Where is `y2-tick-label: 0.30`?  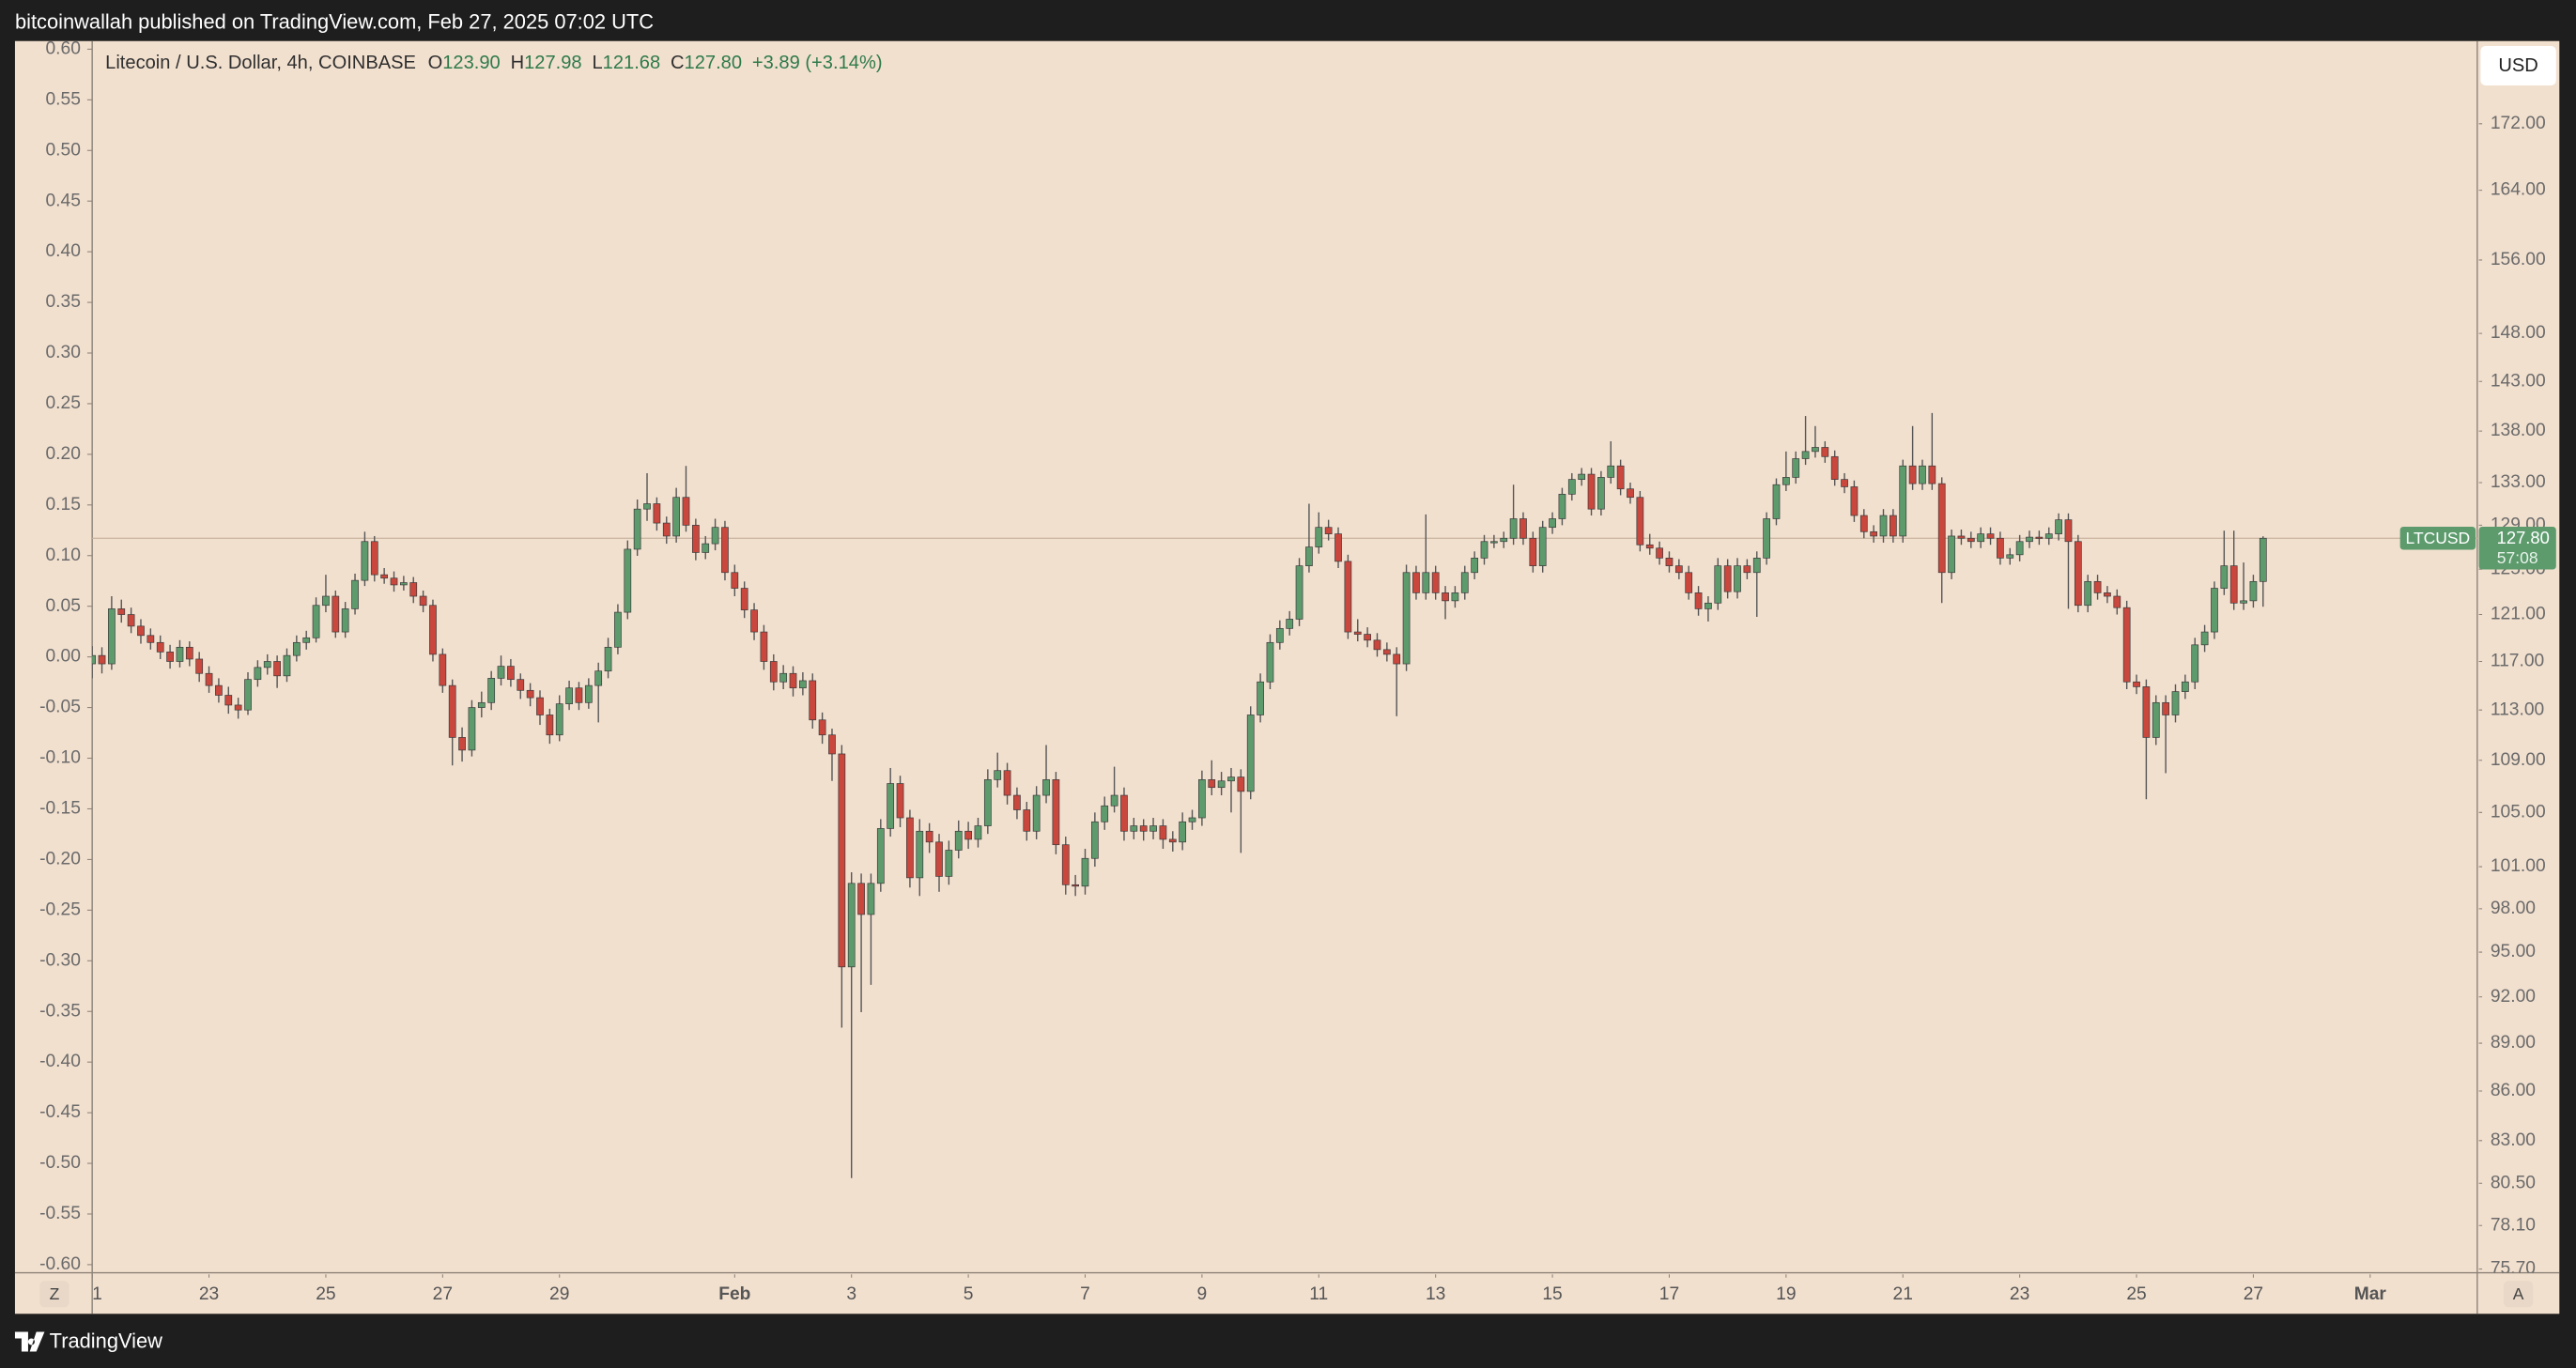
y2-tick-label: 0.30 is located at coordinates (62, 352).